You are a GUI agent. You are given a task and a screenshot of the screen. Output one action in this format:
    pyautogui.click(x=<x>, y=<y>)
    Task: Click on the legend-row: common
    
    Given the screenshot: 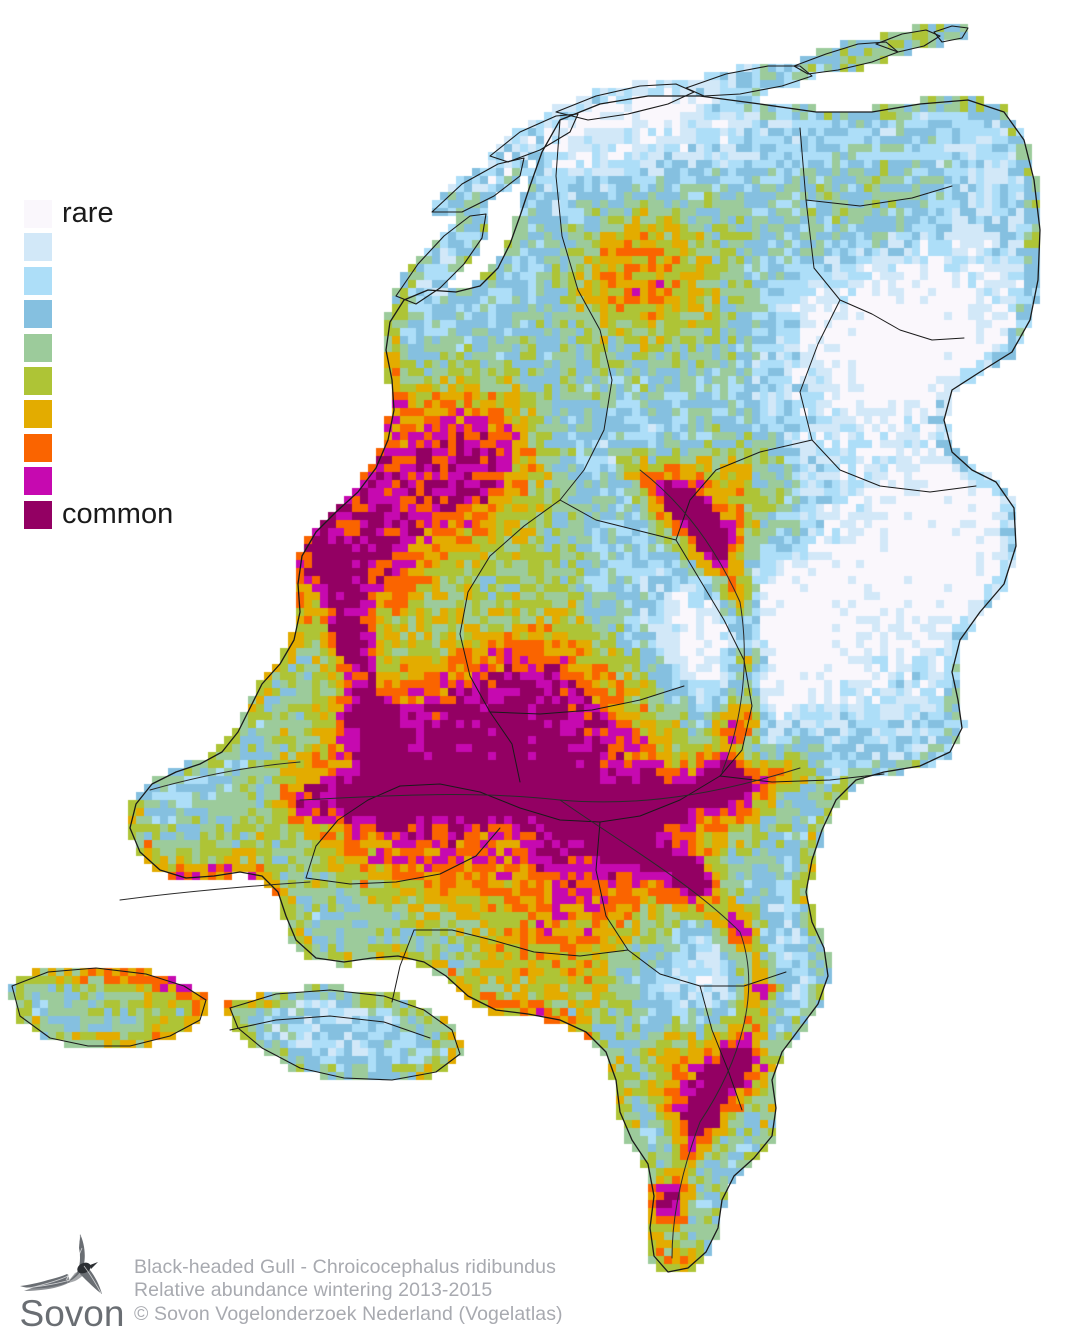 What is the action you would take?
    pyautogui.click(x=119, y=516)
    